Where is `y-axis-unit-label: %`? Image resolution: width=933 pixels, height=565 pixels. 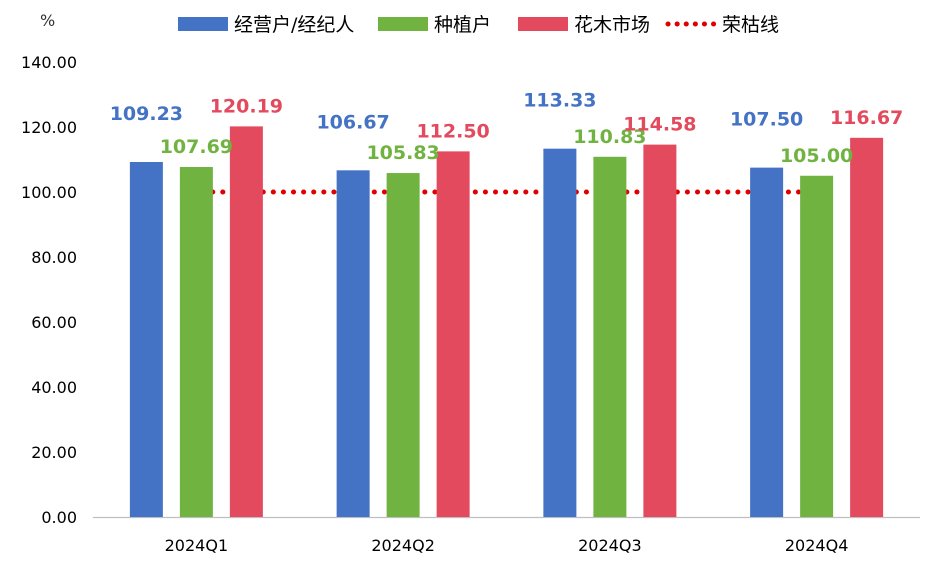
y-axis-unit-label: % is located at coordinates (47, 20).